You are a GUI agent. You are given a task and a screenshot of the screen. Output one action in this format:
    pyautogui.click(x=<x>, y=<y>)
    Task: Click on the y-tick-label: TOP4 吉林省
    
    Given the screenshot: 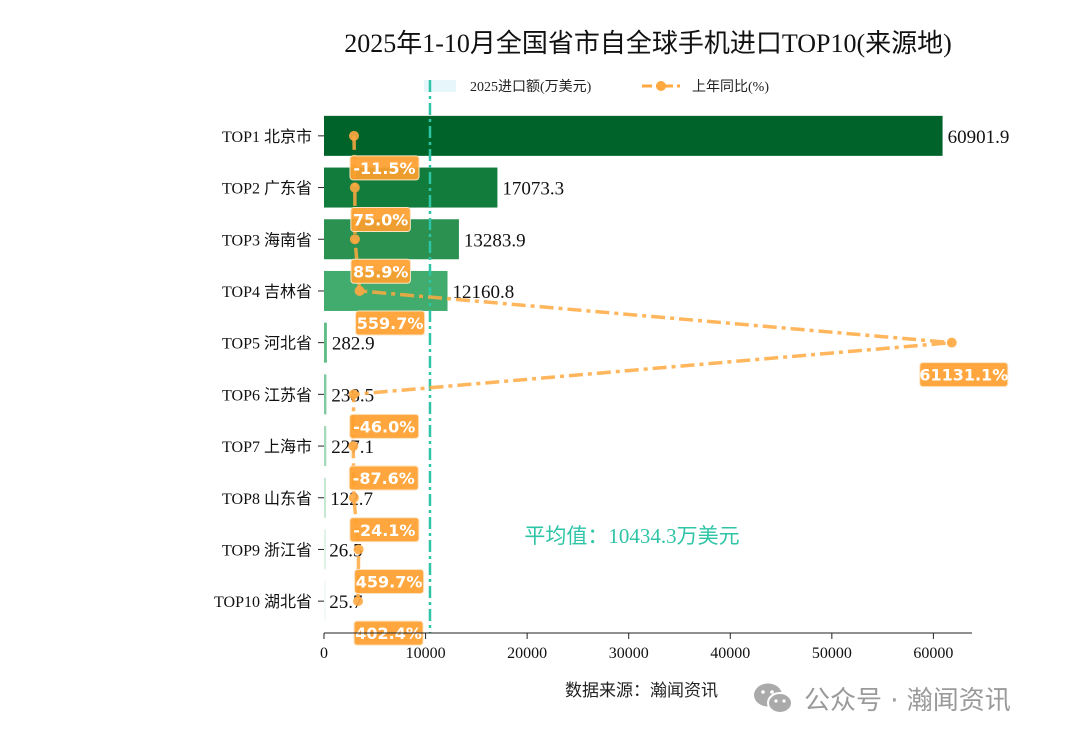 What is the action you would take?
    pyautogui.click(x=267, y=292)
    